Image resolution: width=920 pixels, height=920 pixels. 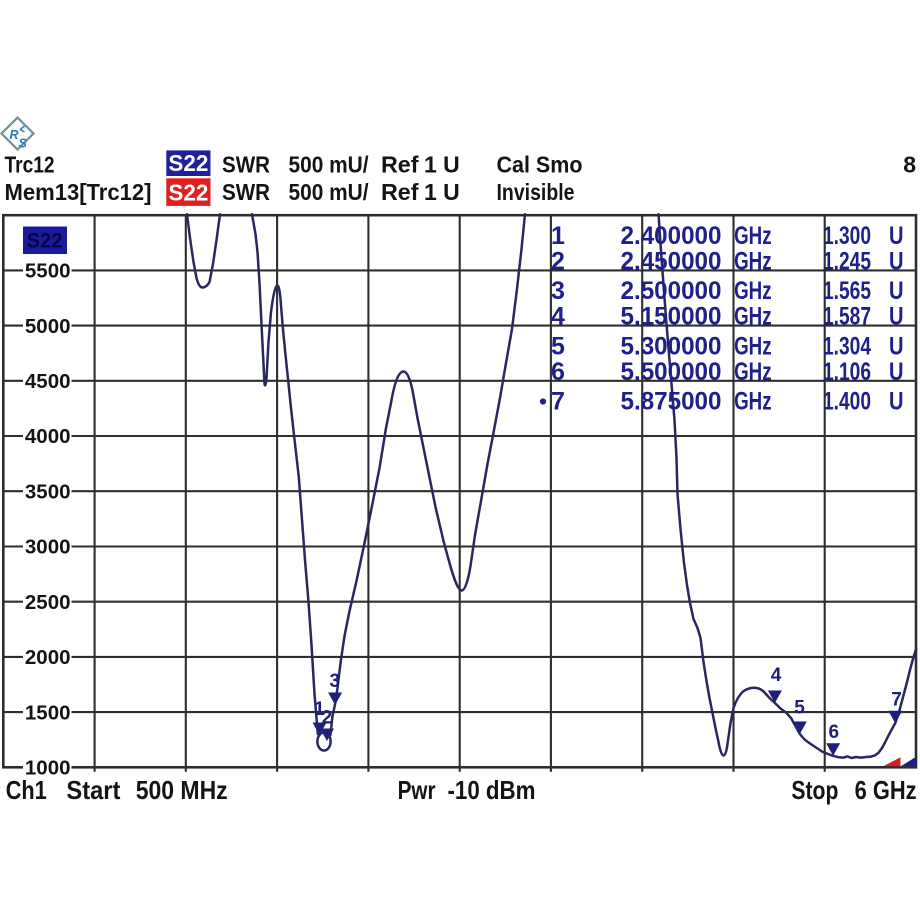 What do you see at coordinates (48, 326) in the screenshot?
I see `svg-text: 5000` at bounding box center [48, 326].